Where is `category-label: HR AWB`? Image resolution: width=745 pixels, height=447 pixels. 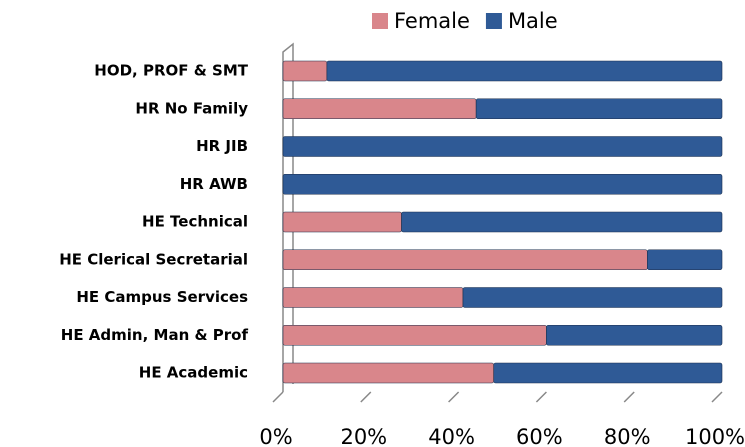
category-label: HR AWB is located at coordinates (214, 184).